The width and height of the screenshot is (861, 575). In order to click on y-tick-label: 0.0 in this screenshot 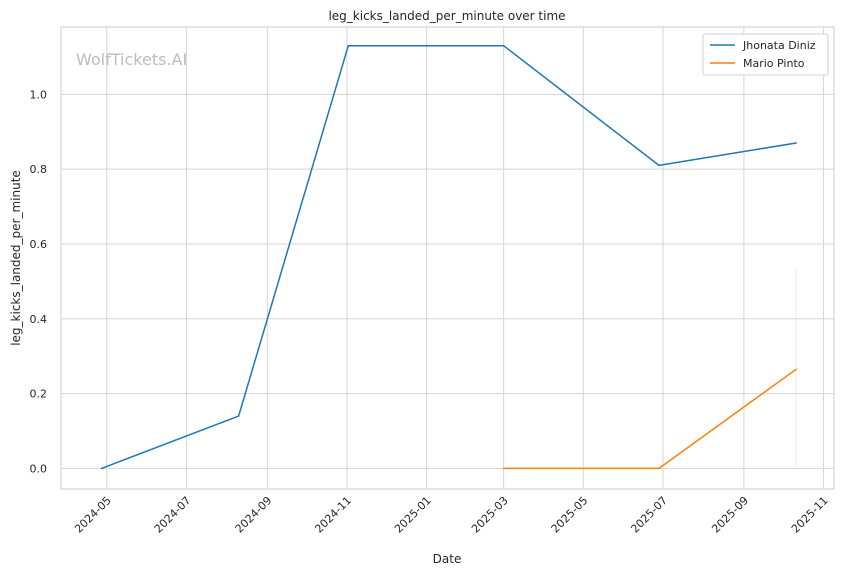, I will do `click(39, 468)`.